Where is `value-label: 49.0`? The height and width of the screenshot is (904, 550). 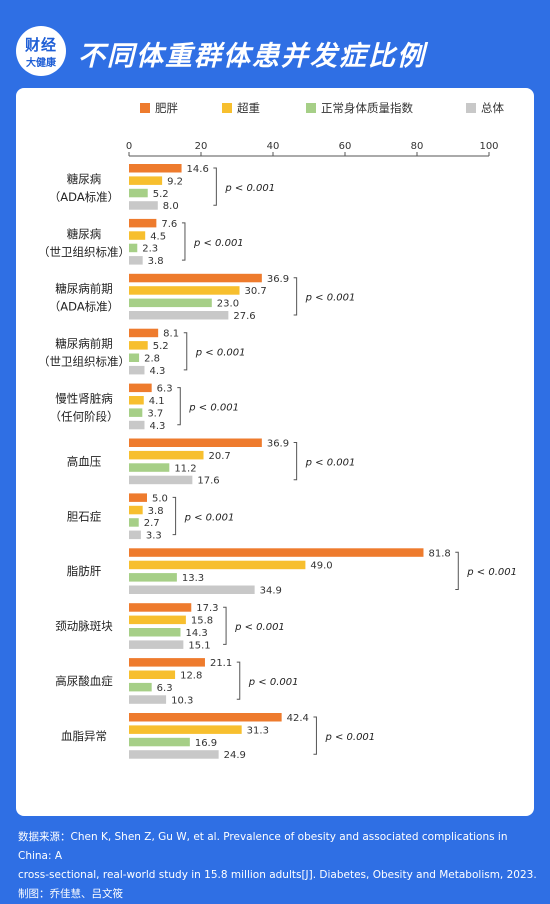 value-label: 49.0 is located at coordinates (321, 566).